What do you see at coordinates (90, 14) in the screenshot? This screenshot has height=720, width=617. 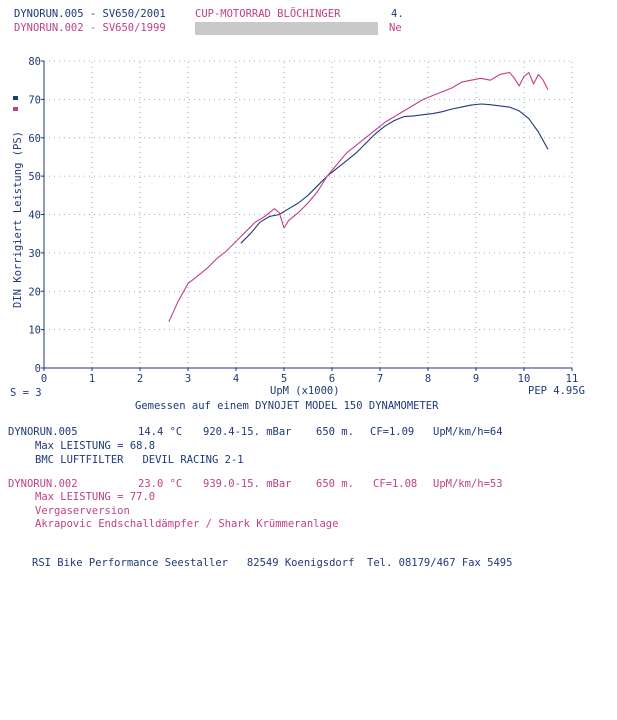 I see `run005-title: DYNORUN.005 - SV650/2001` at bounding box center [90, 14].